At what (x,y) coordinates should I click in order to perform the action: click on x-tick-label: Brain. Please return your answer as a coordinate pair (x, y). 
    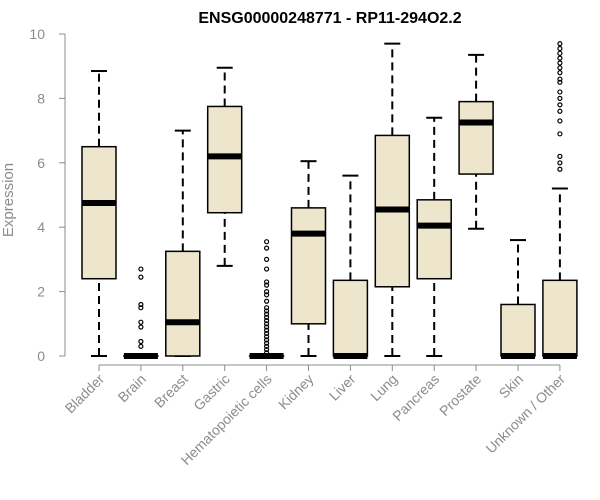
    Looking at the image, I should click on (132, 388).